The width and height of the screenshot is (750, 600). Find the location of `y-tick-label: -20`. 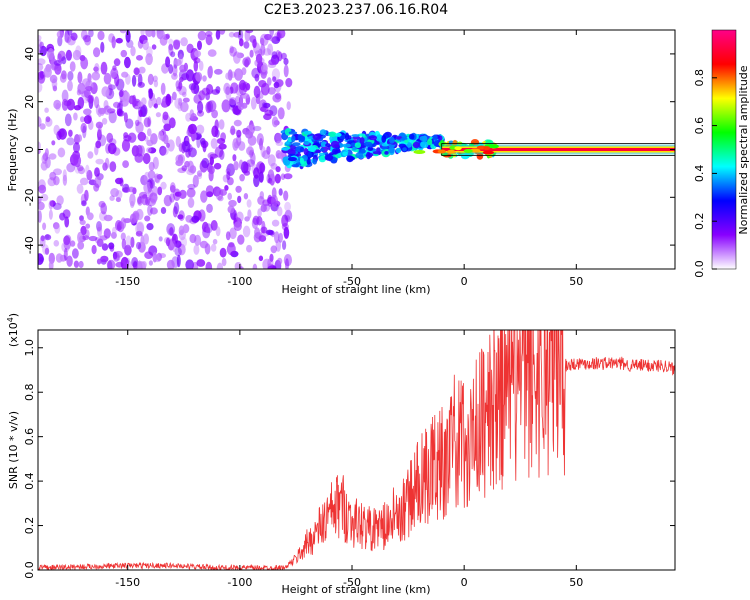

y-tick-label: -20 is located at coordinates (29, 197).